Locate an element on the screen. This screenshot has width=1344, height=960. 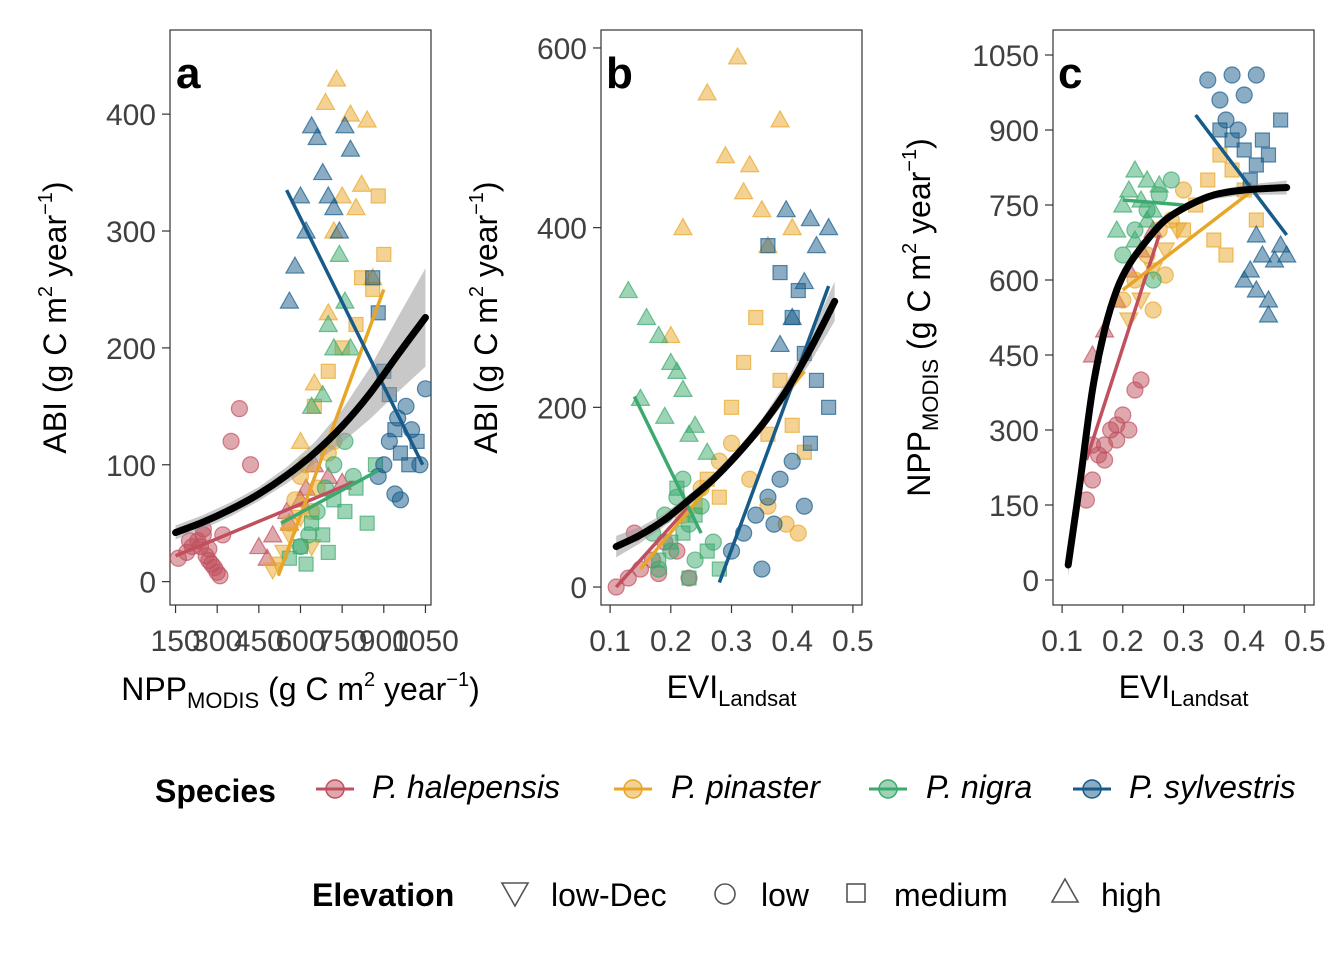
x-tick-label: 0.3 is located at coordinates (1184, 641).